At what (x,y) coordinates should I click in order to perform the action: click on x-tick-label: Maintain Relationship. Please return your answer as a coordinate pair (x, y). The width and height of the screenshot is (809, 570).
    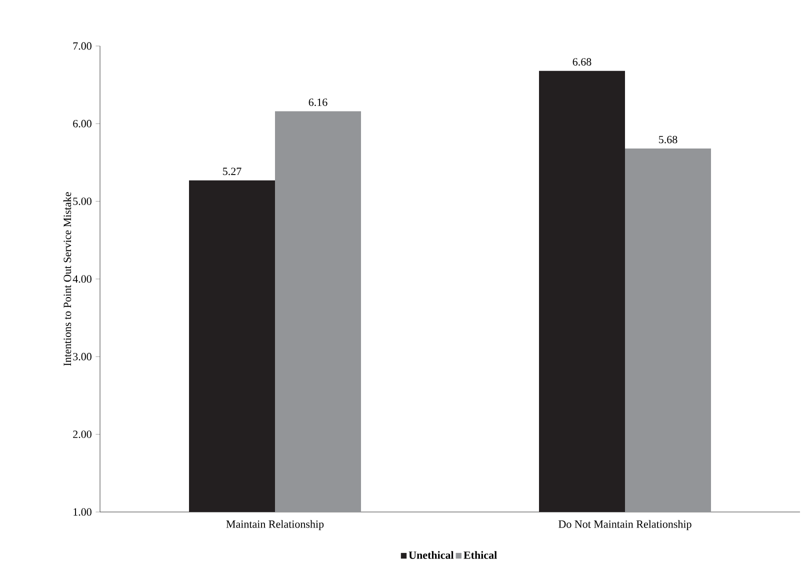
    Looking at the image, I should click on (275, 525).